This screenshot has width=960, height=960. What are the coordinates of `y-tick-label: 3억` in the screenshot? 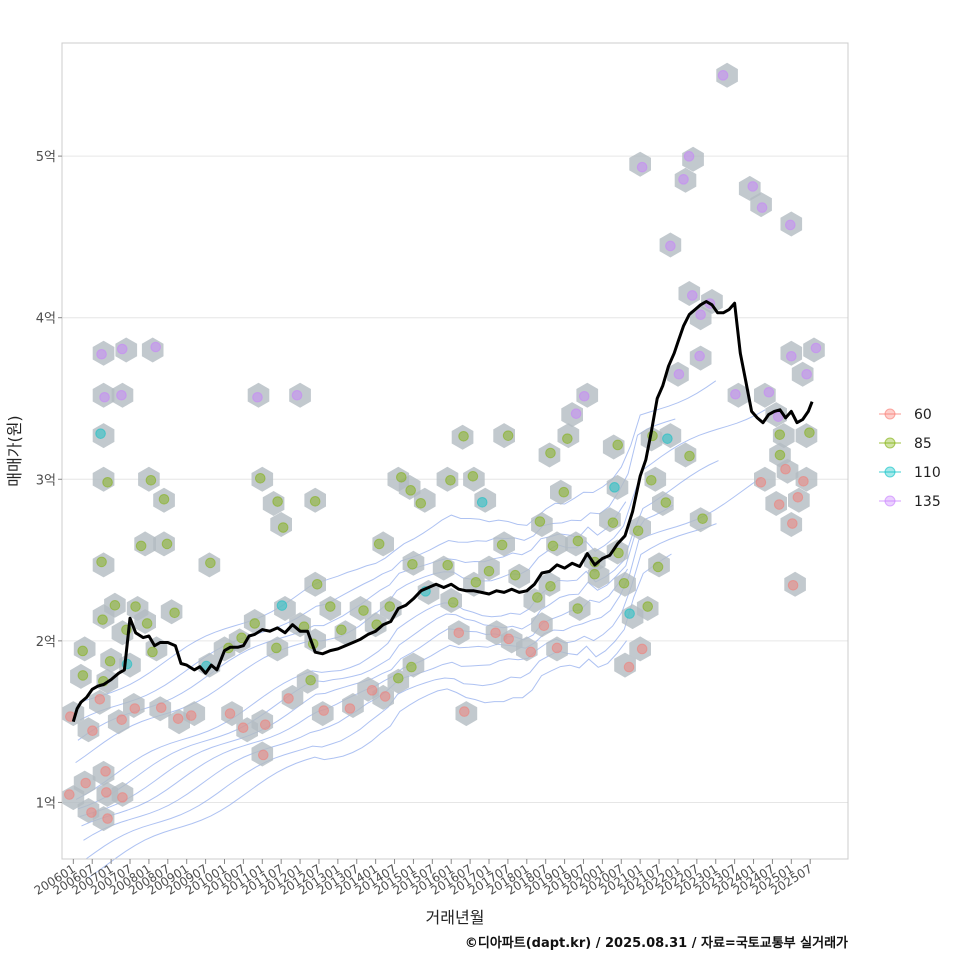 It's located at (46, 480).